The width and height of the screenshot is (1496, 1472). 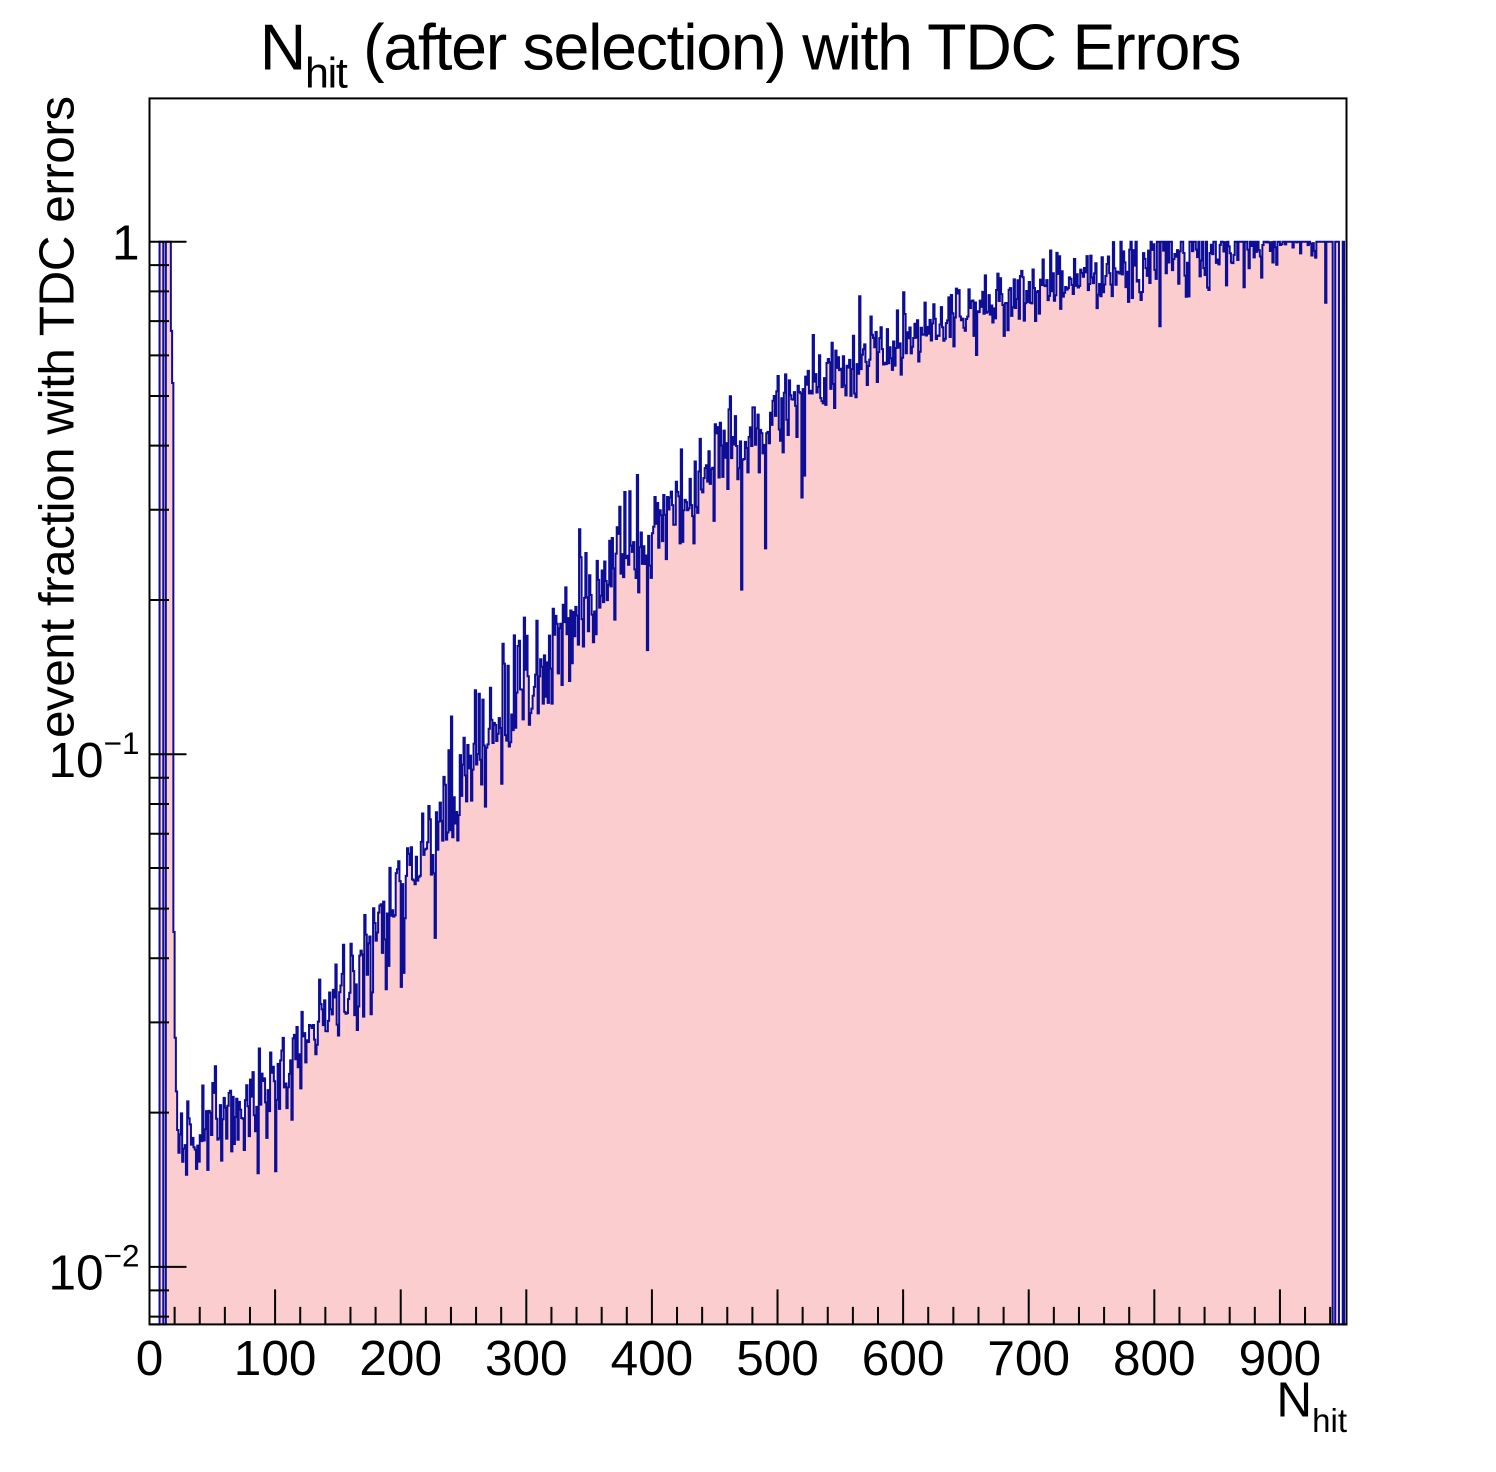 I want to click on svg-text: 1, so click(x=126, y=243).